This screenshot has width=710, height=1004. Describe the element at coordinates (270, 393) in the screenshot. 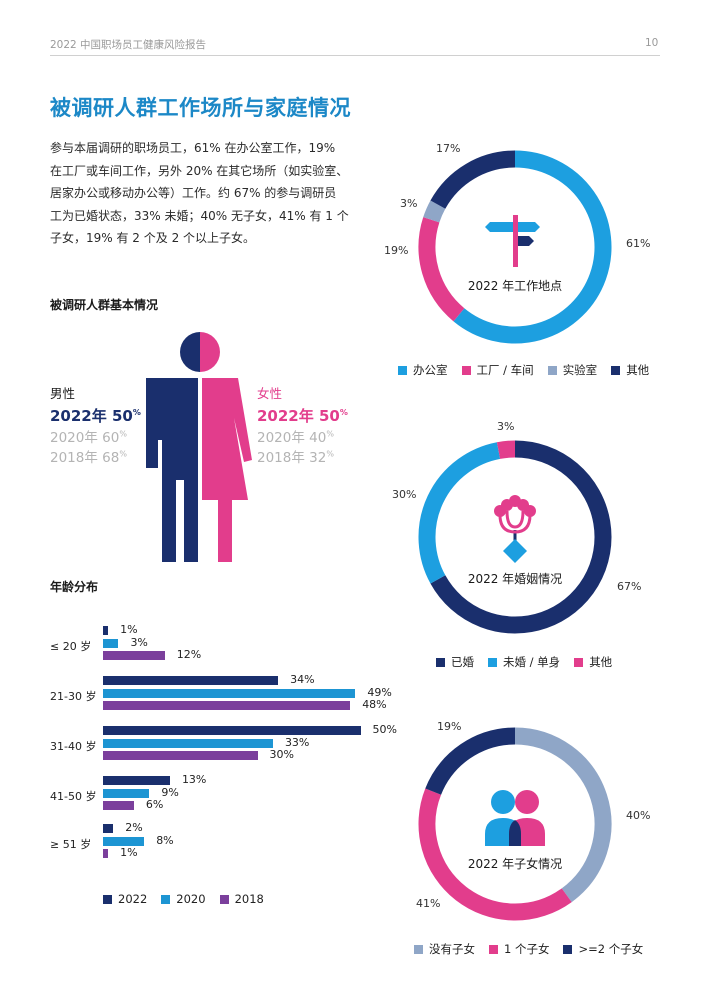

I see `female-label: 女性` at that location.